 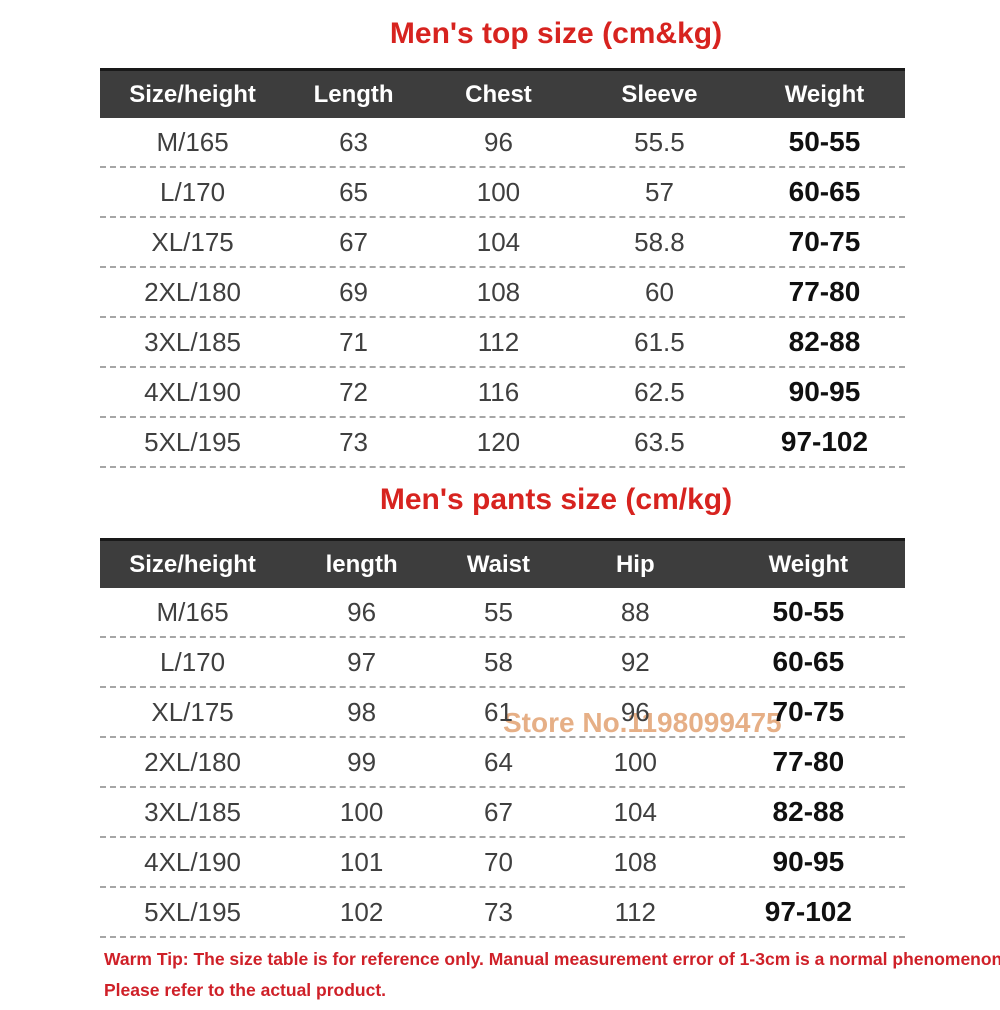 I want to click on table-row: 3XL/185 100 67 104 82-88, so click(x=502, y=813).